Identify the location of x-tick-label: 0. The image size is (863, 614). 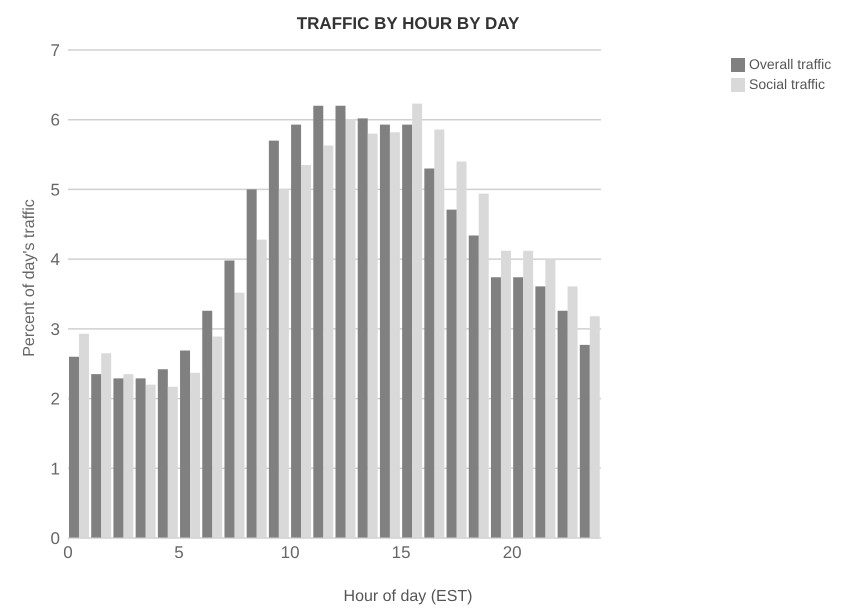
(68, 552).